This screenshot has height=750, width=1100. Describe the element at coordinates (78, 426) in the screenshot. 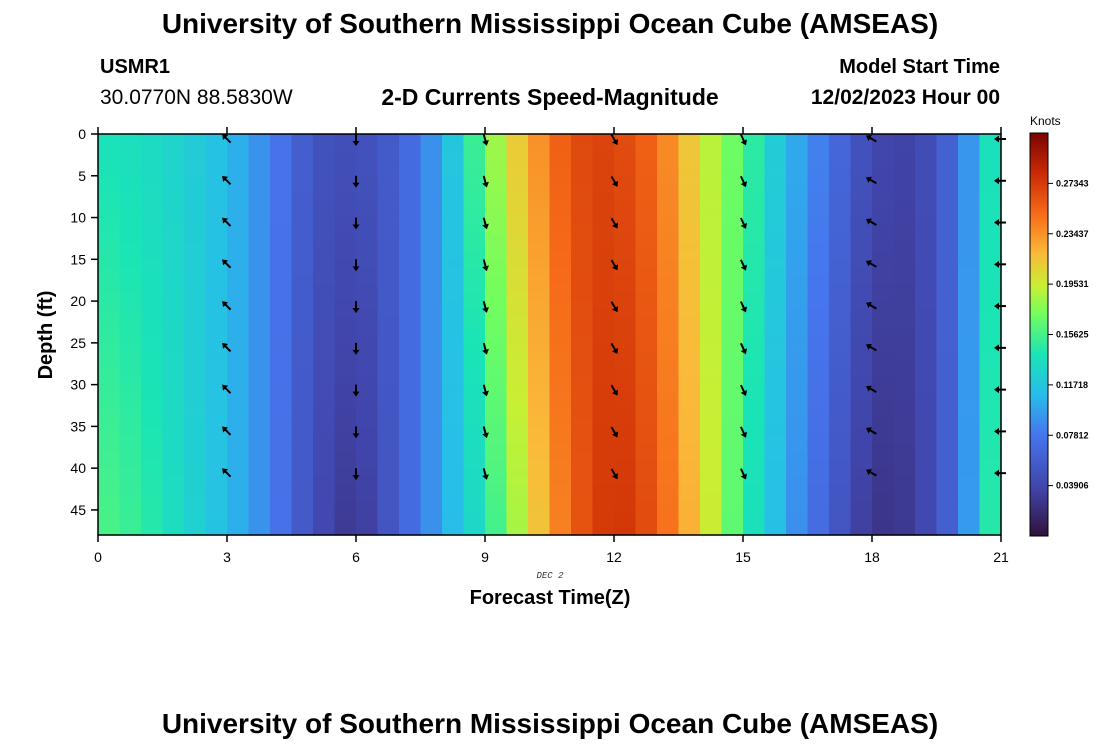

I see `y-tick-label: 35` at that location.